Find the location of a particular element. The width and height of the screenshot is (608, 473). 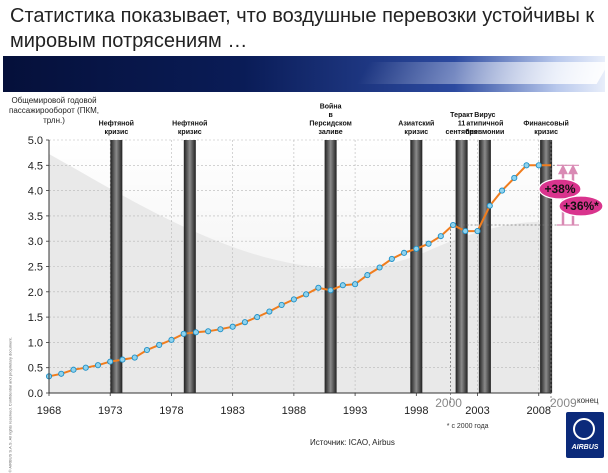

crisis-label: Теракт is located at coordinates (461, 115).